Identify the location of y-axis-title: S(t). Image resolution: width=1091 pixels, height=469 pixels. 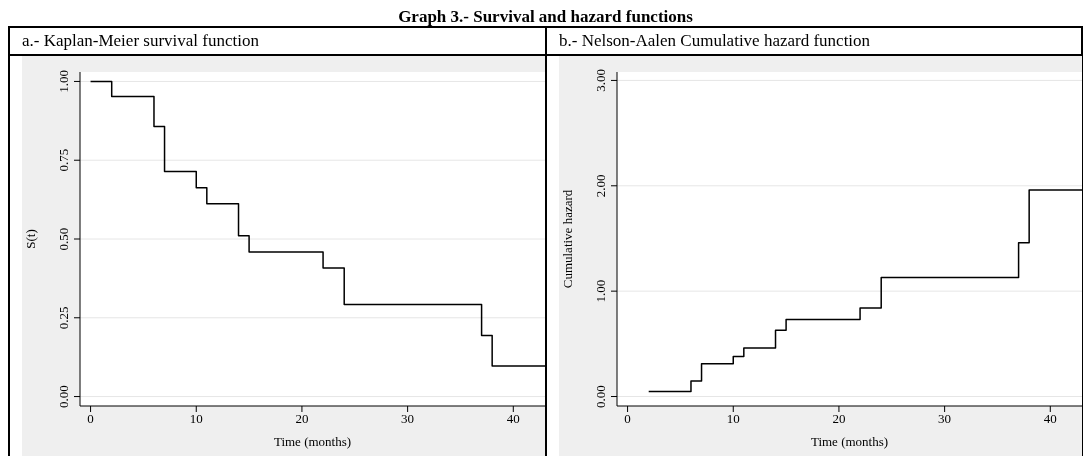
(30, 239).